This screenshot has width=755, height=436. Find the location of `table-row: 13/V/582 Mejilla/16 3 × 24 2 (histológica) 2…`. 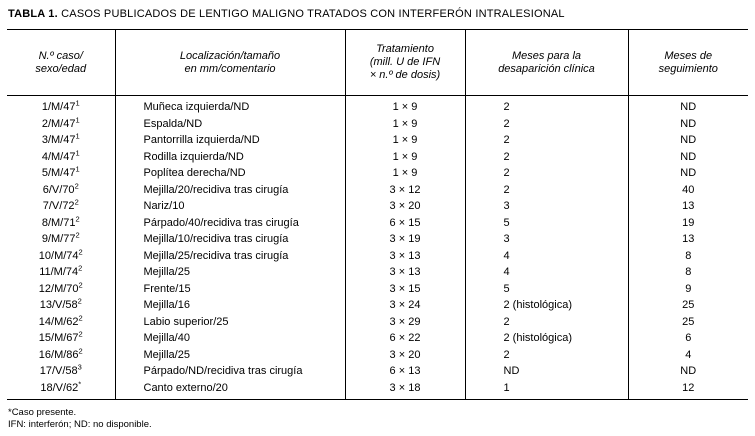

table-row: 13/V/582 Mejilla/16 3 × 24 2 (histológica) 2… is located at coordinates (377, 305).